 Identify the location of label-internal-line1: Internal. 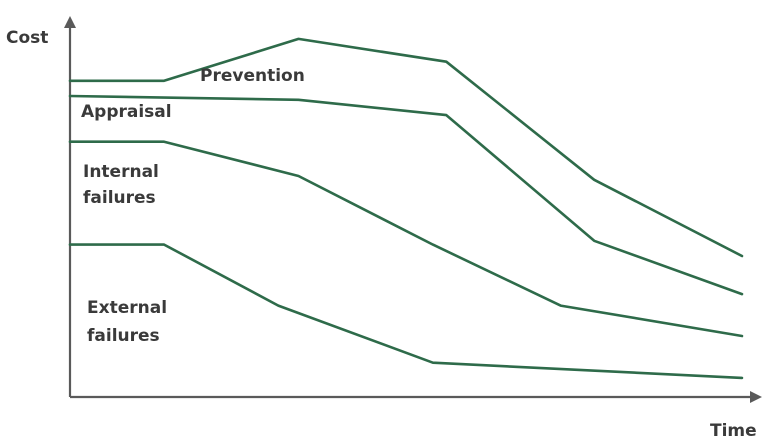
(121, 172).